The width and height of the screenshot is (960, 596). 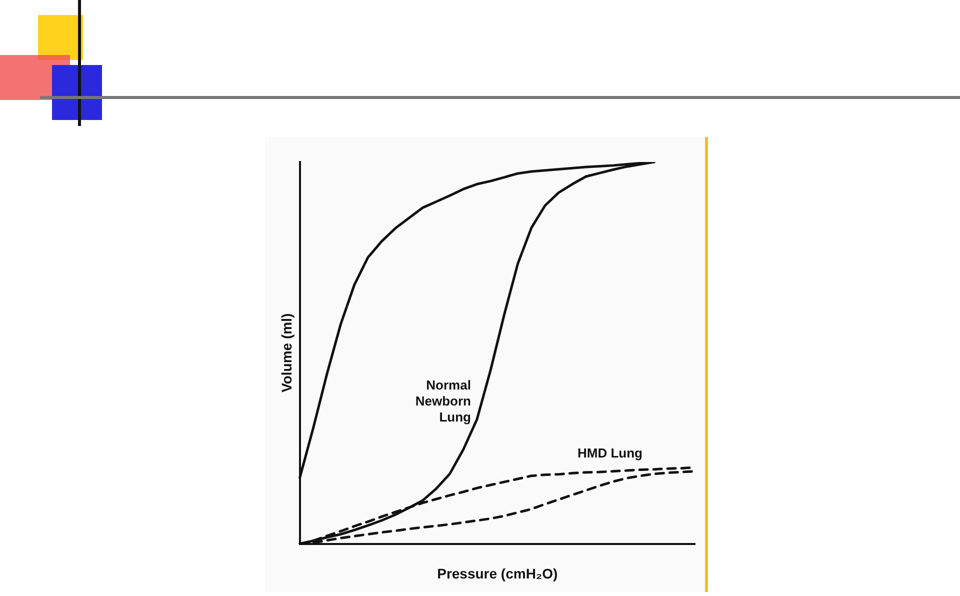 What do you see at coordinates (497, 573) in the screenshot?
I see `x-axis-title: Pressure (cmH₂O)` at bounding box center [497, 573].